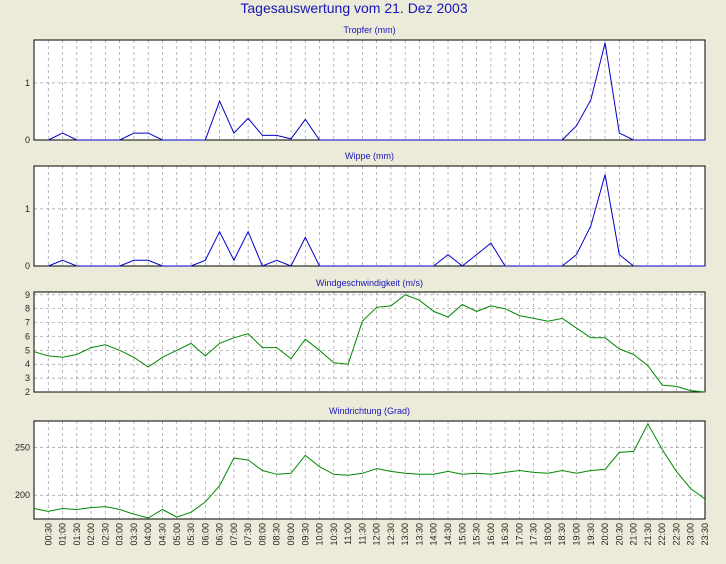 The height and width of the screenshot is (564, 726). Describe the element at coordinates (105, 534) in the screenshot. I see `x-tick-label: 02:30` at that location.